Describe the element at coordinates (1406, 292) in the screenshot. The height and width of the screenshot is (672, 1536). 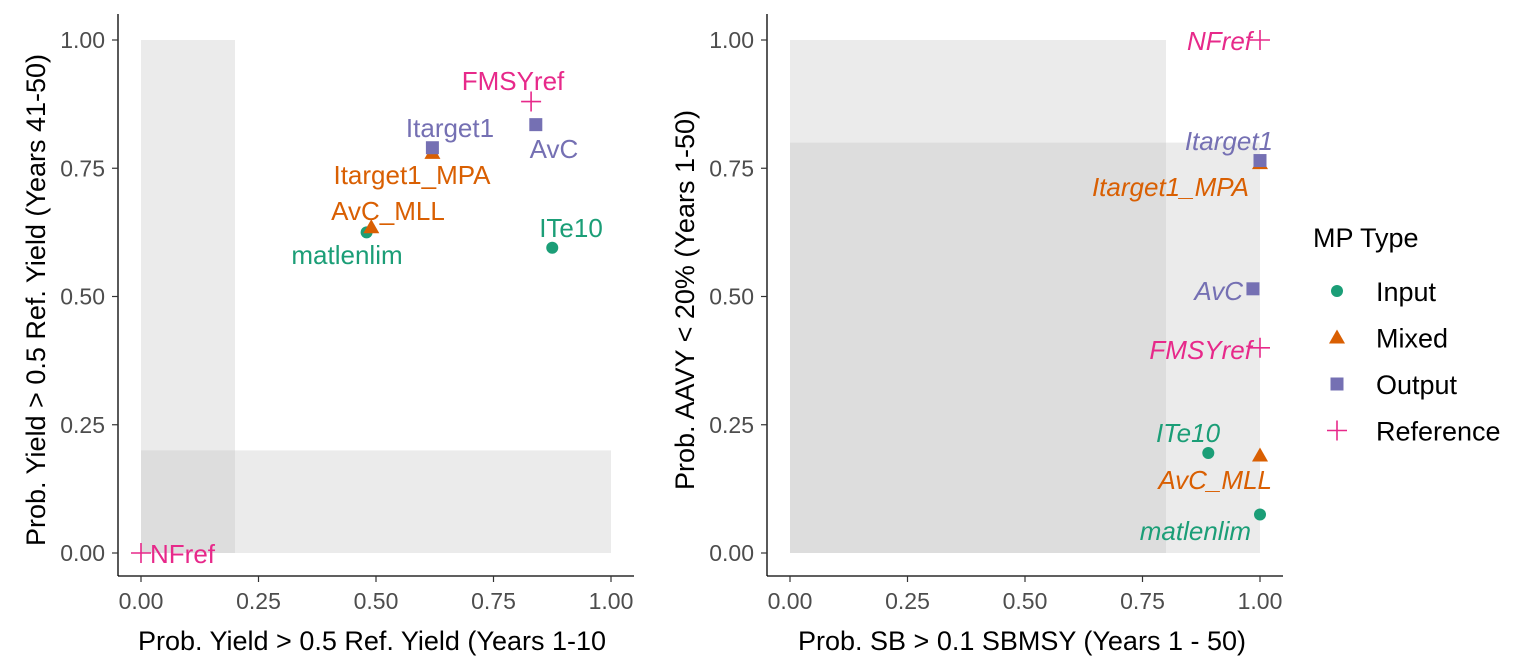
I see `legend-label-input: Input` at that location.